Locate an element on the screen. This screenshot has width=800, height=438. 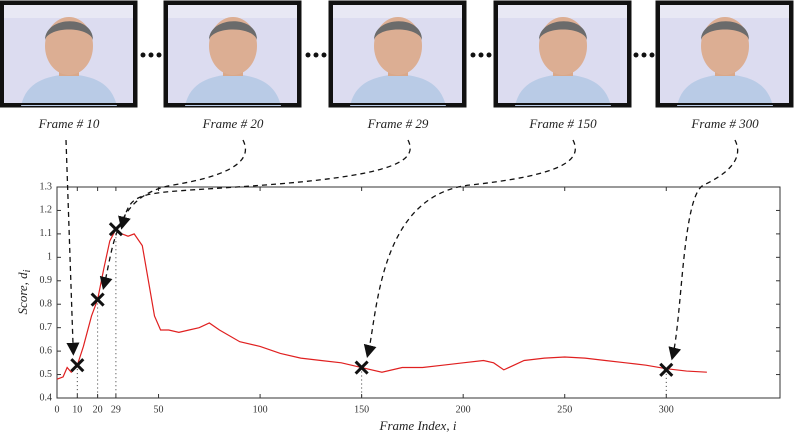
x-axis-label: Frame Index, i is located at coordinates (418, 425).